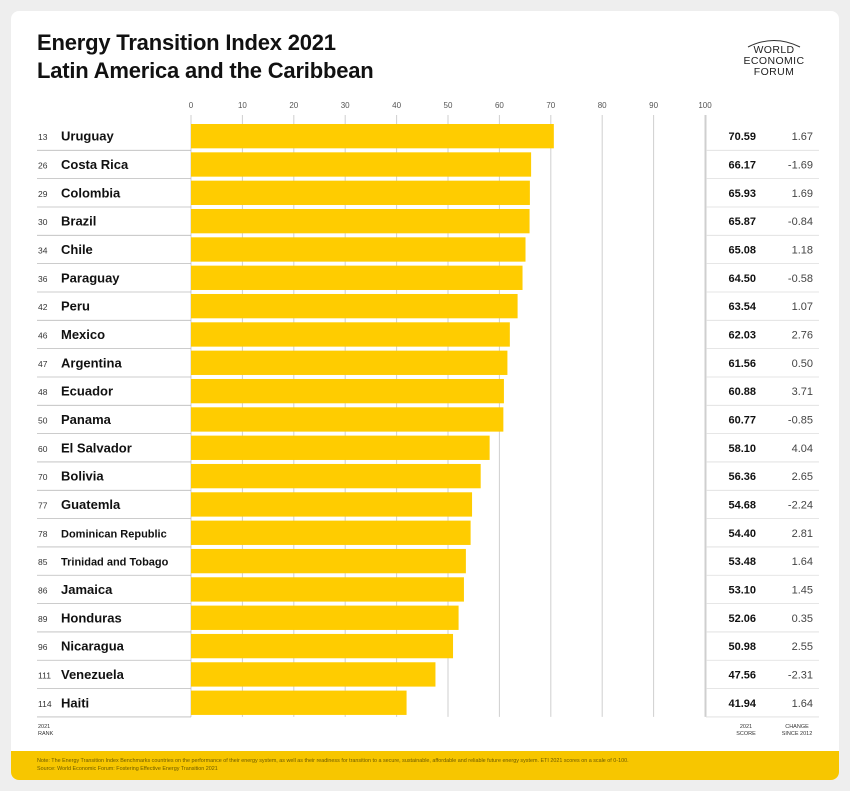 The width and height of the screenshot is (850, 791). Describe the element at coordinates (93, 674) in the screenshot. I see `country-label: Venezuela` at that location.